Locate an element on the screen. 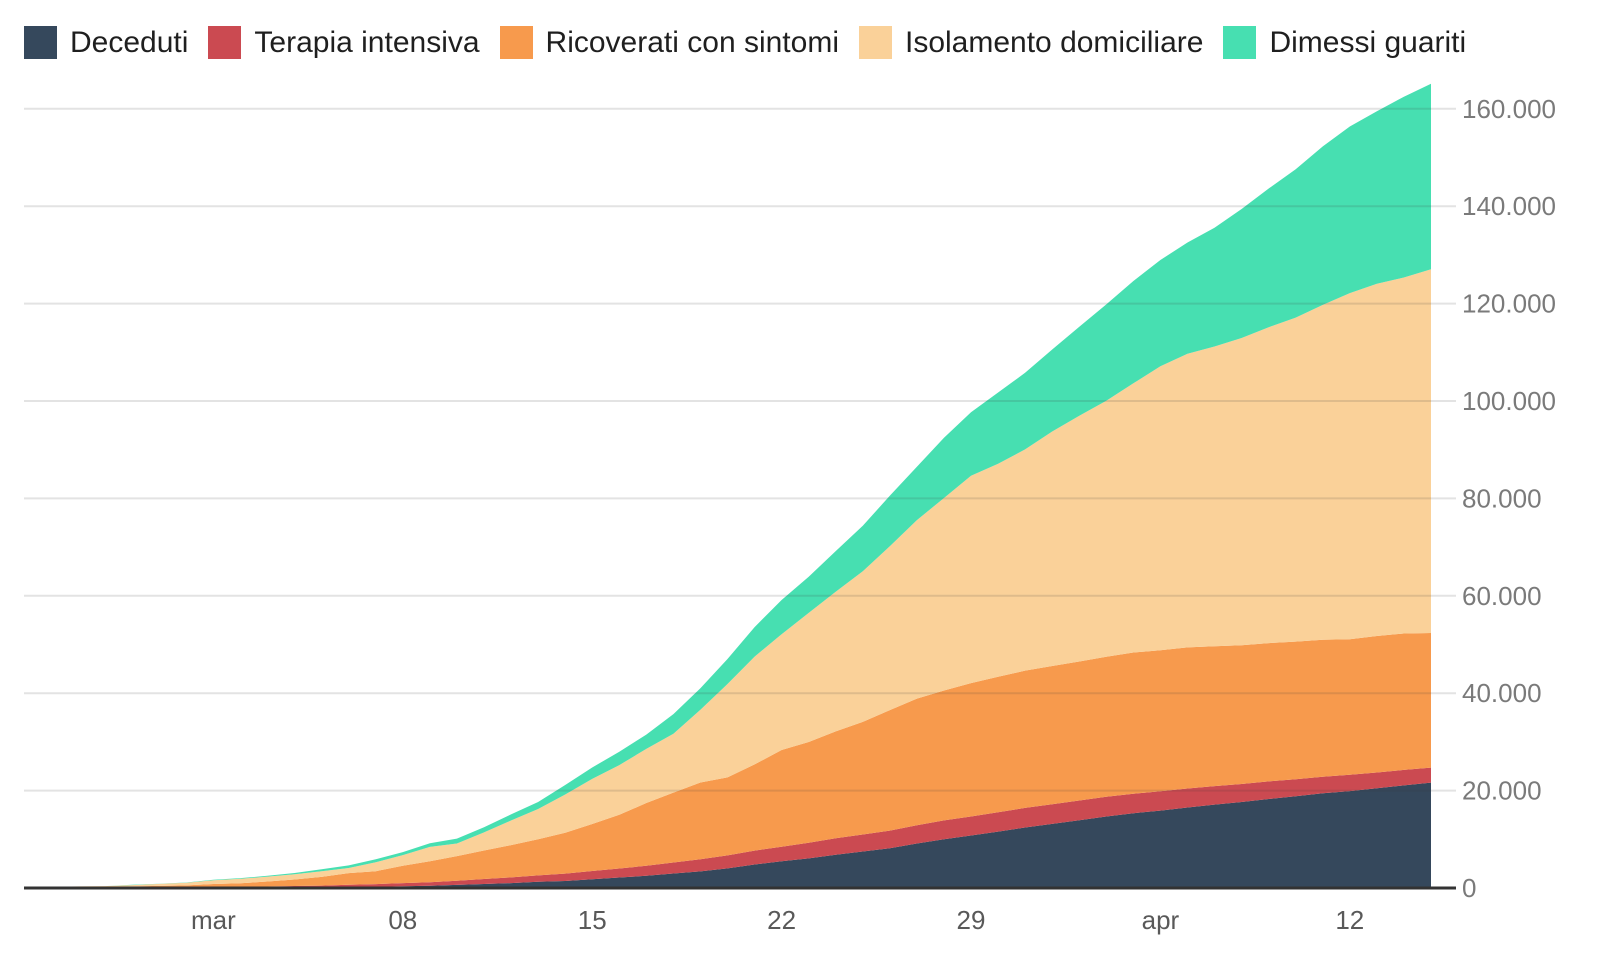 This screenshot has height=980, width=1600. y-axis-label: 20.000 is located at coordinates (1502, 791).